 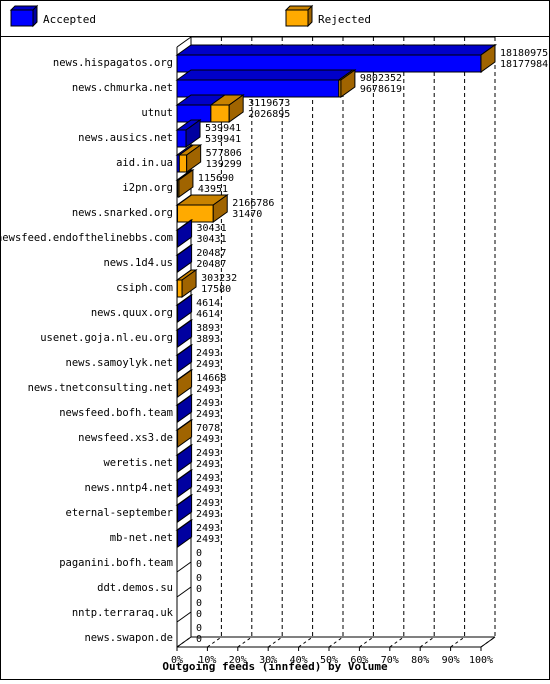 I want to click on value-offered-19: 2493, so click(x=208, y=528).